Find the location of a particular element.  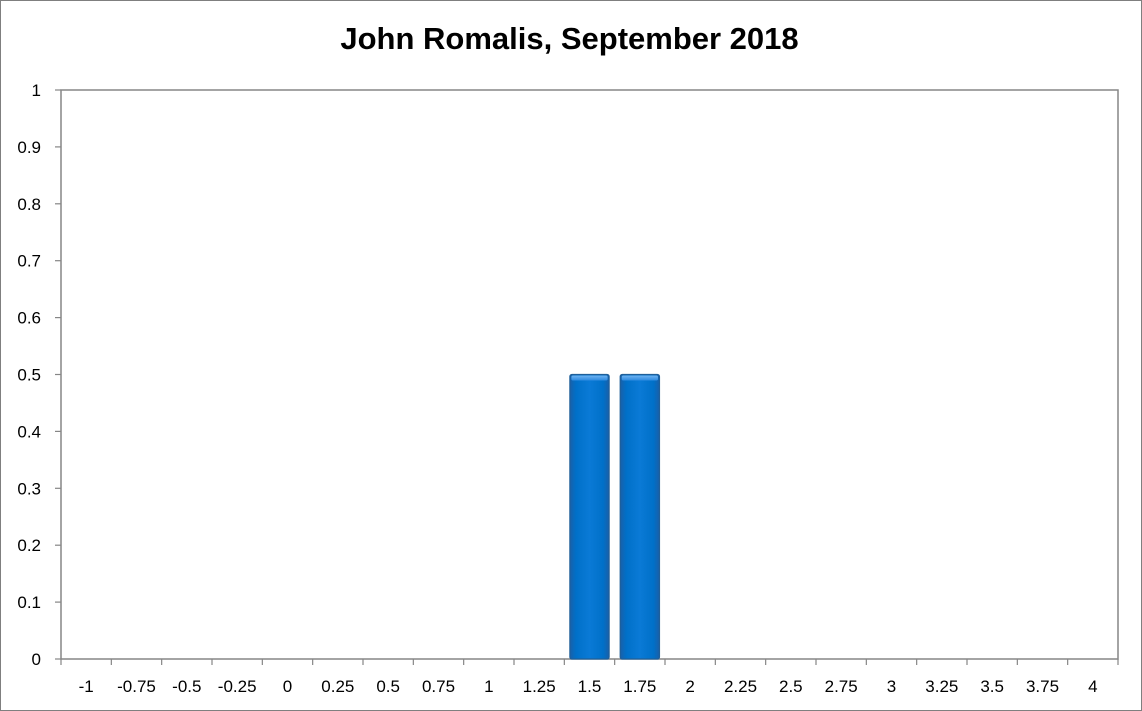

x-tick-label: -0.25 is located at coordinates (237, 686).